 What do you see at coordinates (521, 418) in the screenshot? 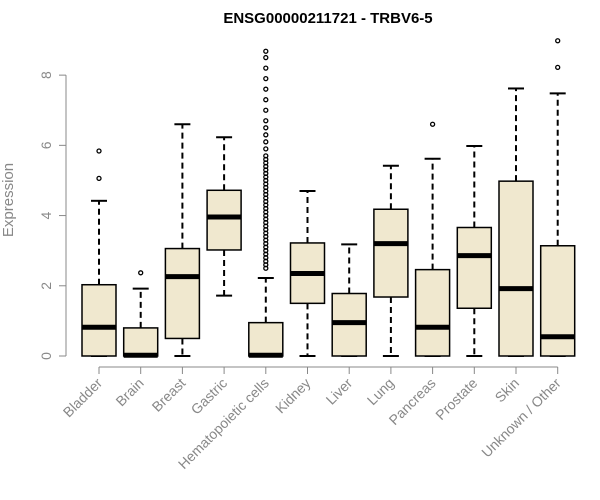
I see `x-tick-label: Unknown / Other` at bounding box center [521, 418].